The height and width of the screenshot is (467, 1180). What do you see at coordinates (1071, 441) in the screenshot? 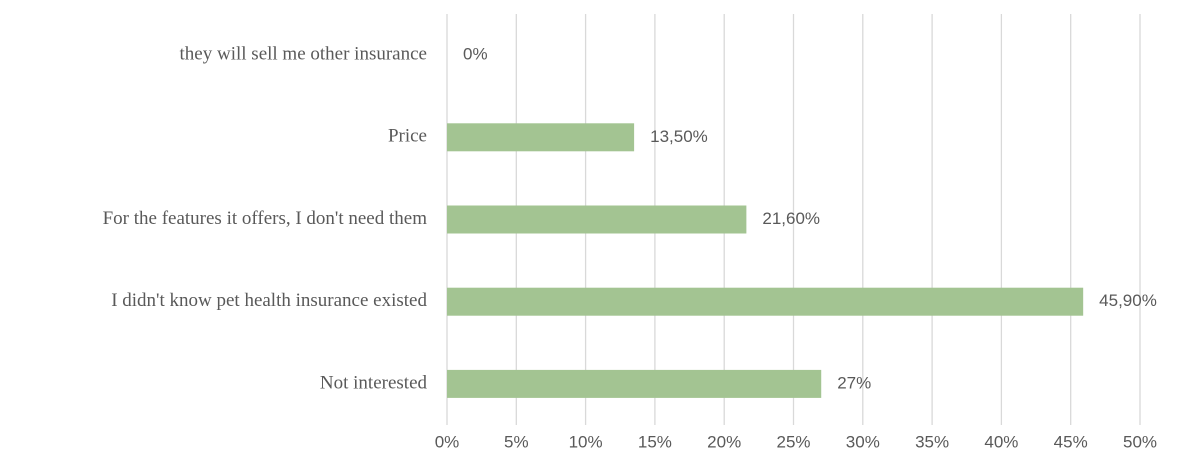
I see `x-tick-label: 45%` at bounding box center [1071, 441].